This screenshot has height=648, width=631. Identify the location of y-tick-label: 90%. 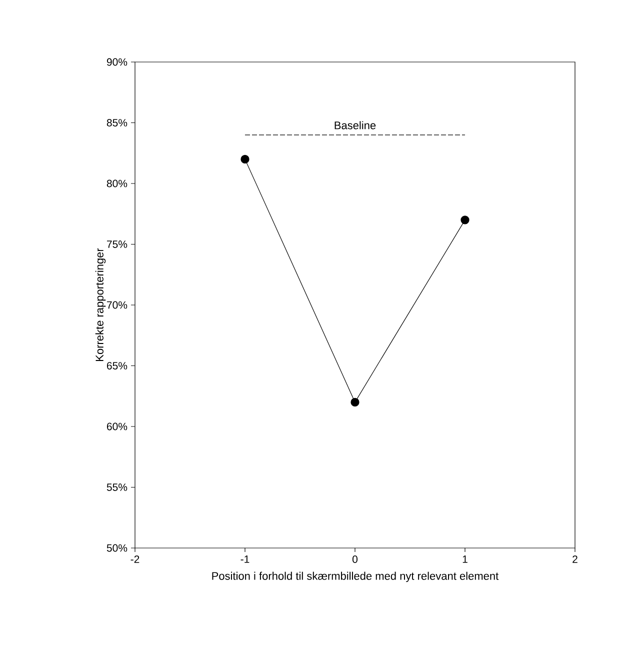
(117, 62).